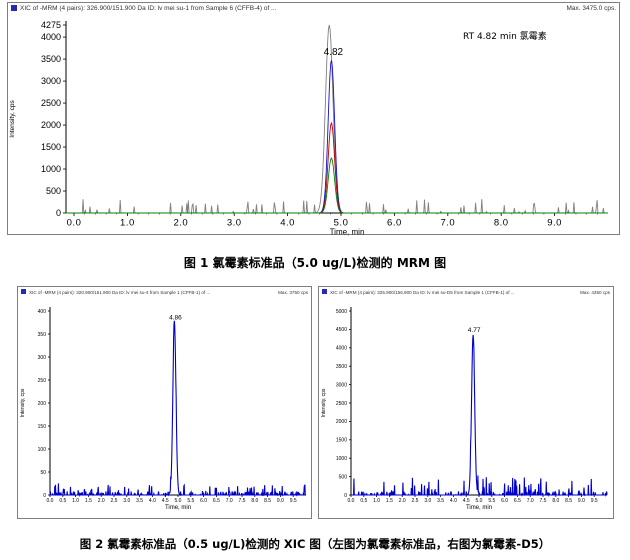  I want to click on x-tick-label: 0.5, so click(363, 501).